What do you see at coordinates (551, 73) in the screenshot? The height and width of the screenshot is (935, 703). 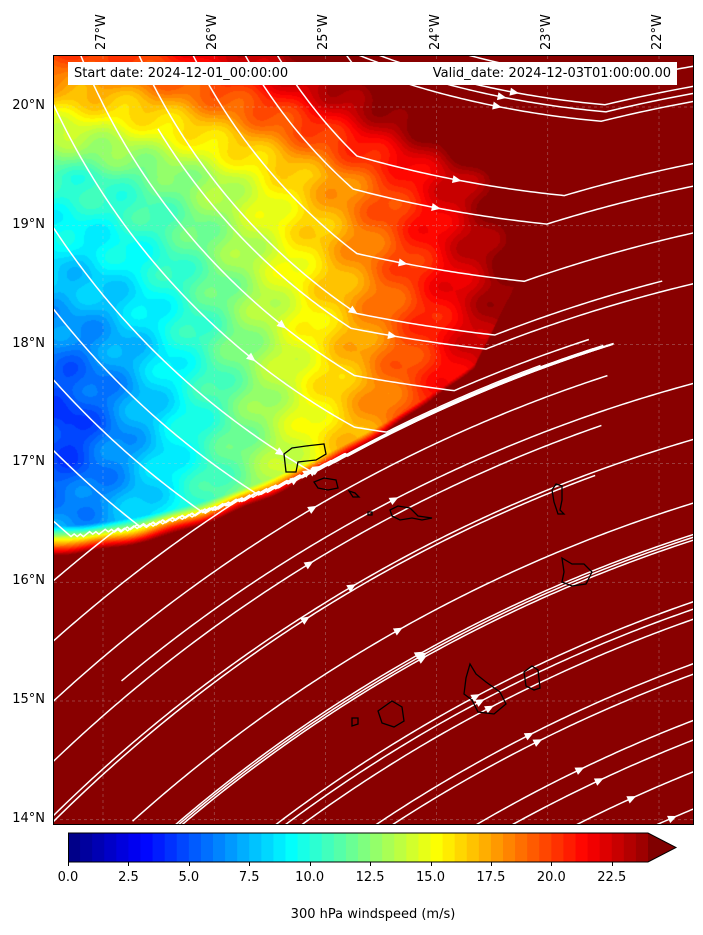 I see `valid-date-label: Valid_date: 2024-12-03T01:00:00.00` at bounding box center [551, 73].